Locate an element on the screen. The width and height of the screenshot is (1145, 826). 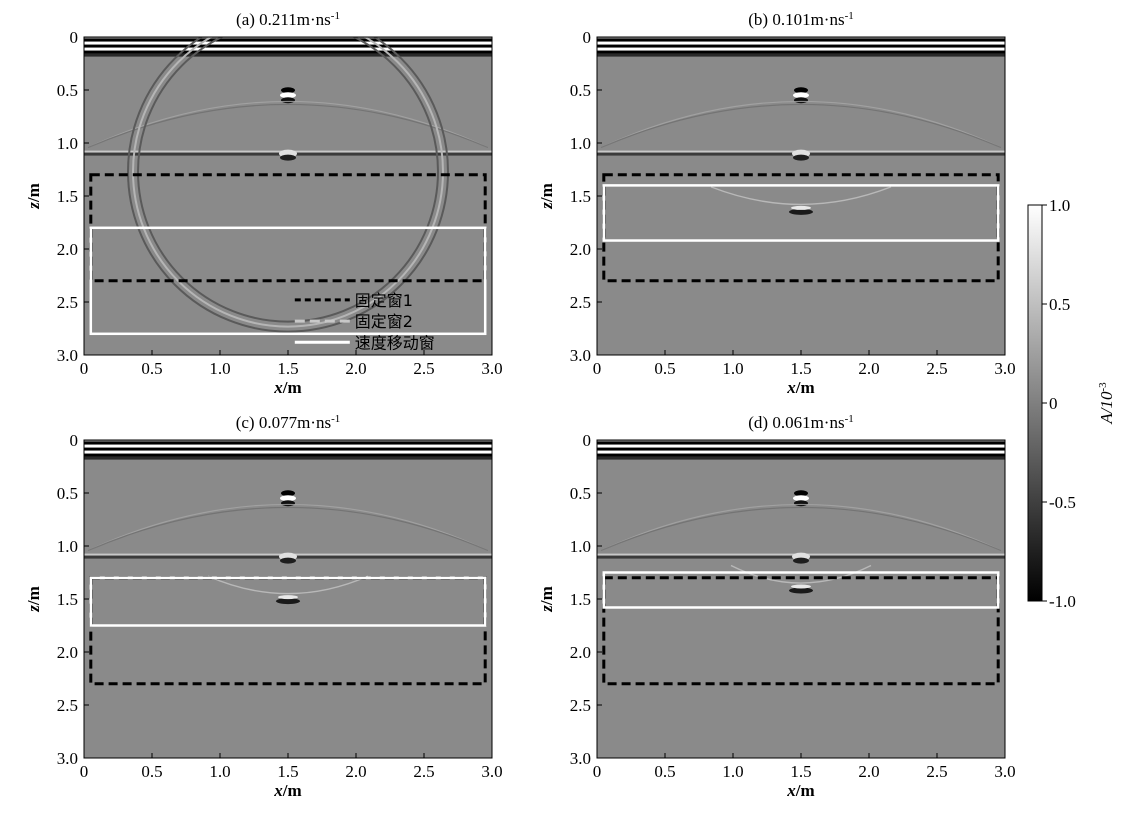
colorbar-tick-label: -0.5 is located at coordinates (1062, 502).